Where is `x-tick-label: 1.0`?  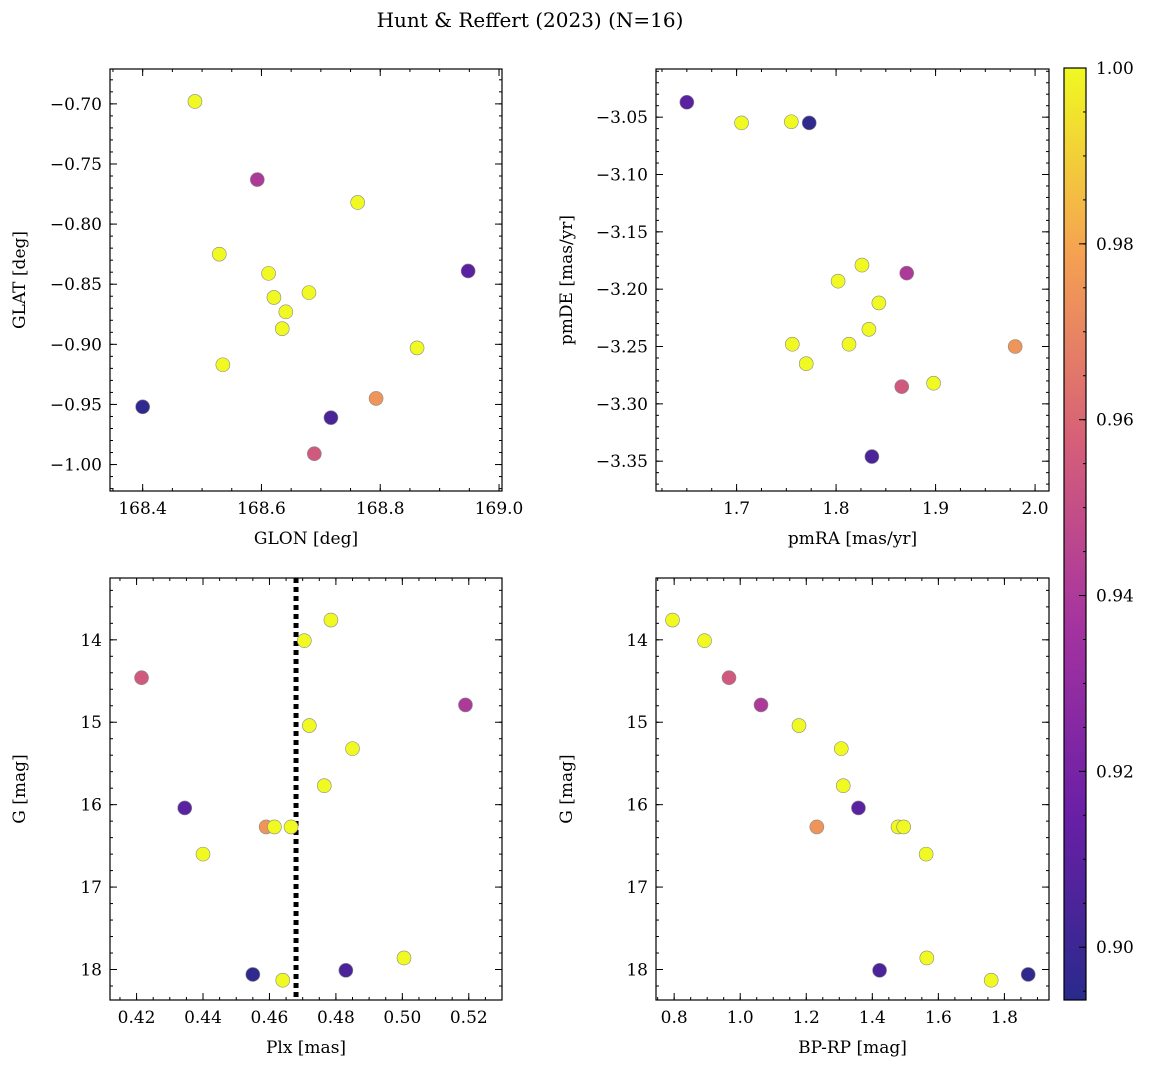
x-tick-label: 1.0 is located at coordinates (740, 1018).